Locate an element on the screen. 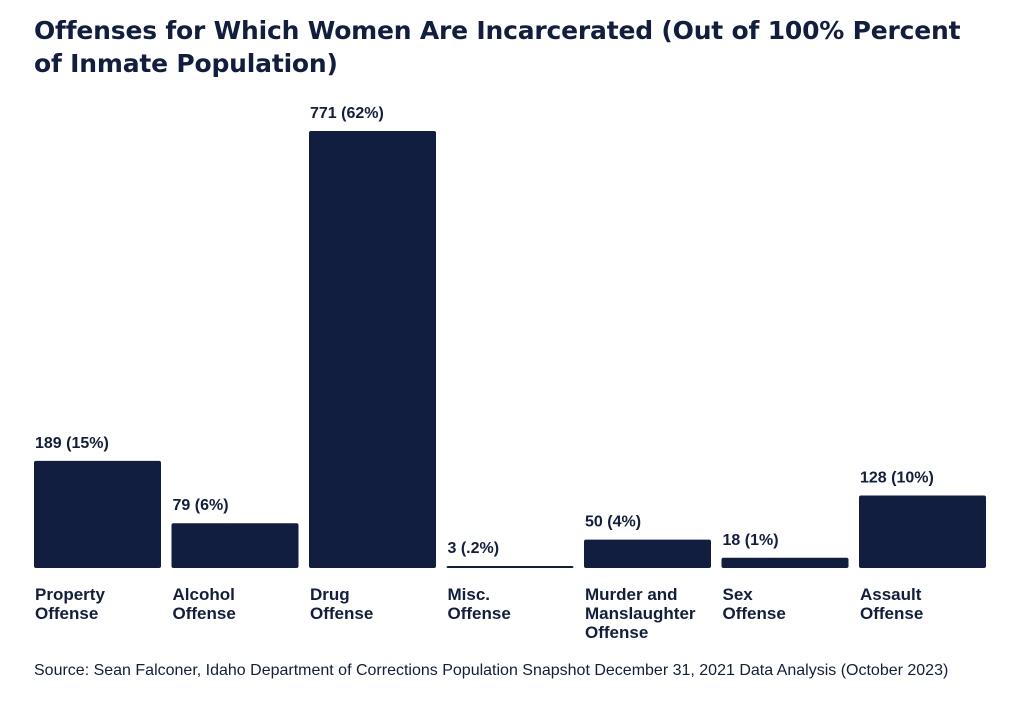 The width and height of the screenshot is (1014, 720). category-label-line: Assault is located at coordinates (891, 594).